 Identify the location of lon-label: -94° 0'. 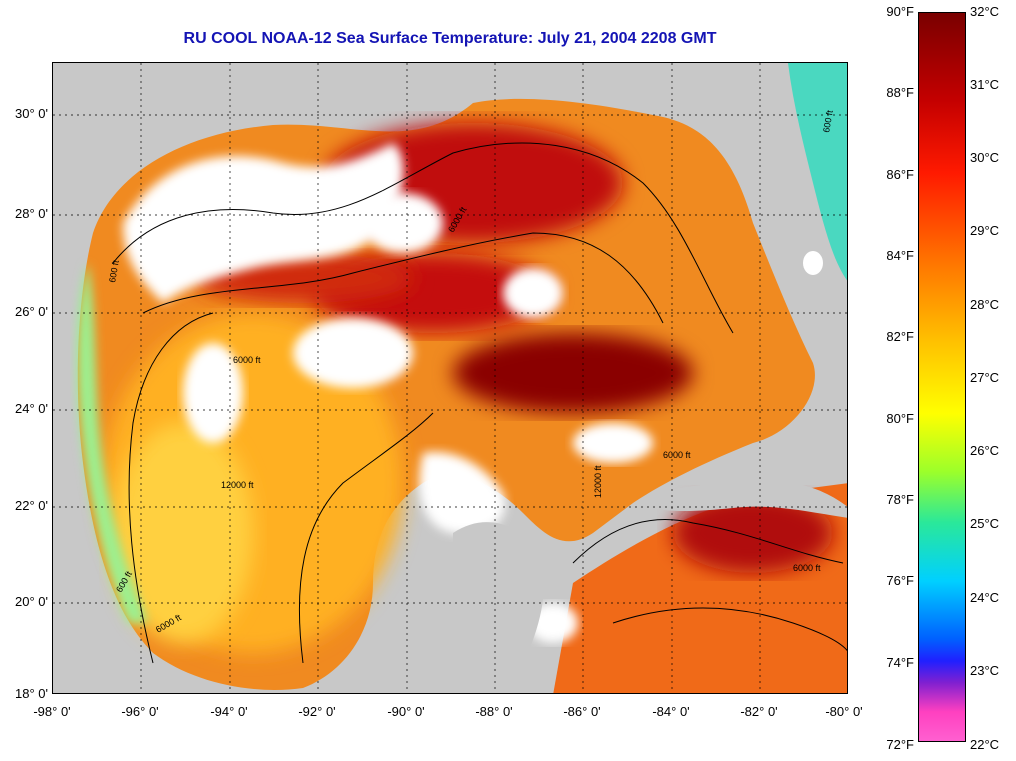
(229, 711).